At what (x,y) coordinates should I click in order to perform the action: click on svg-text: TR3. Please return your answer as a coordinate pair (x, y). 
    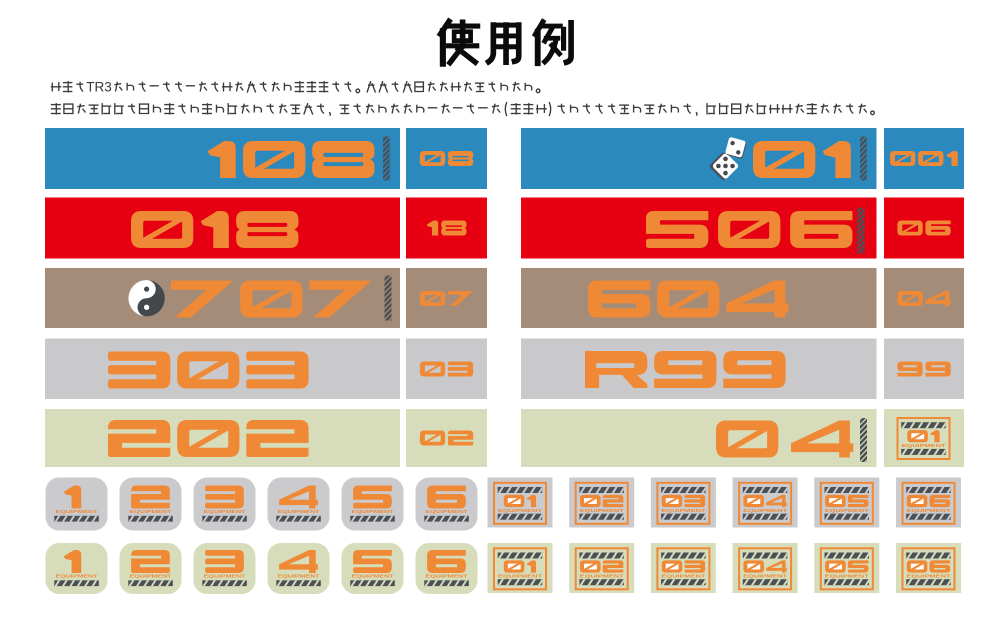
    Looking at the image, I should click on (99, 87).